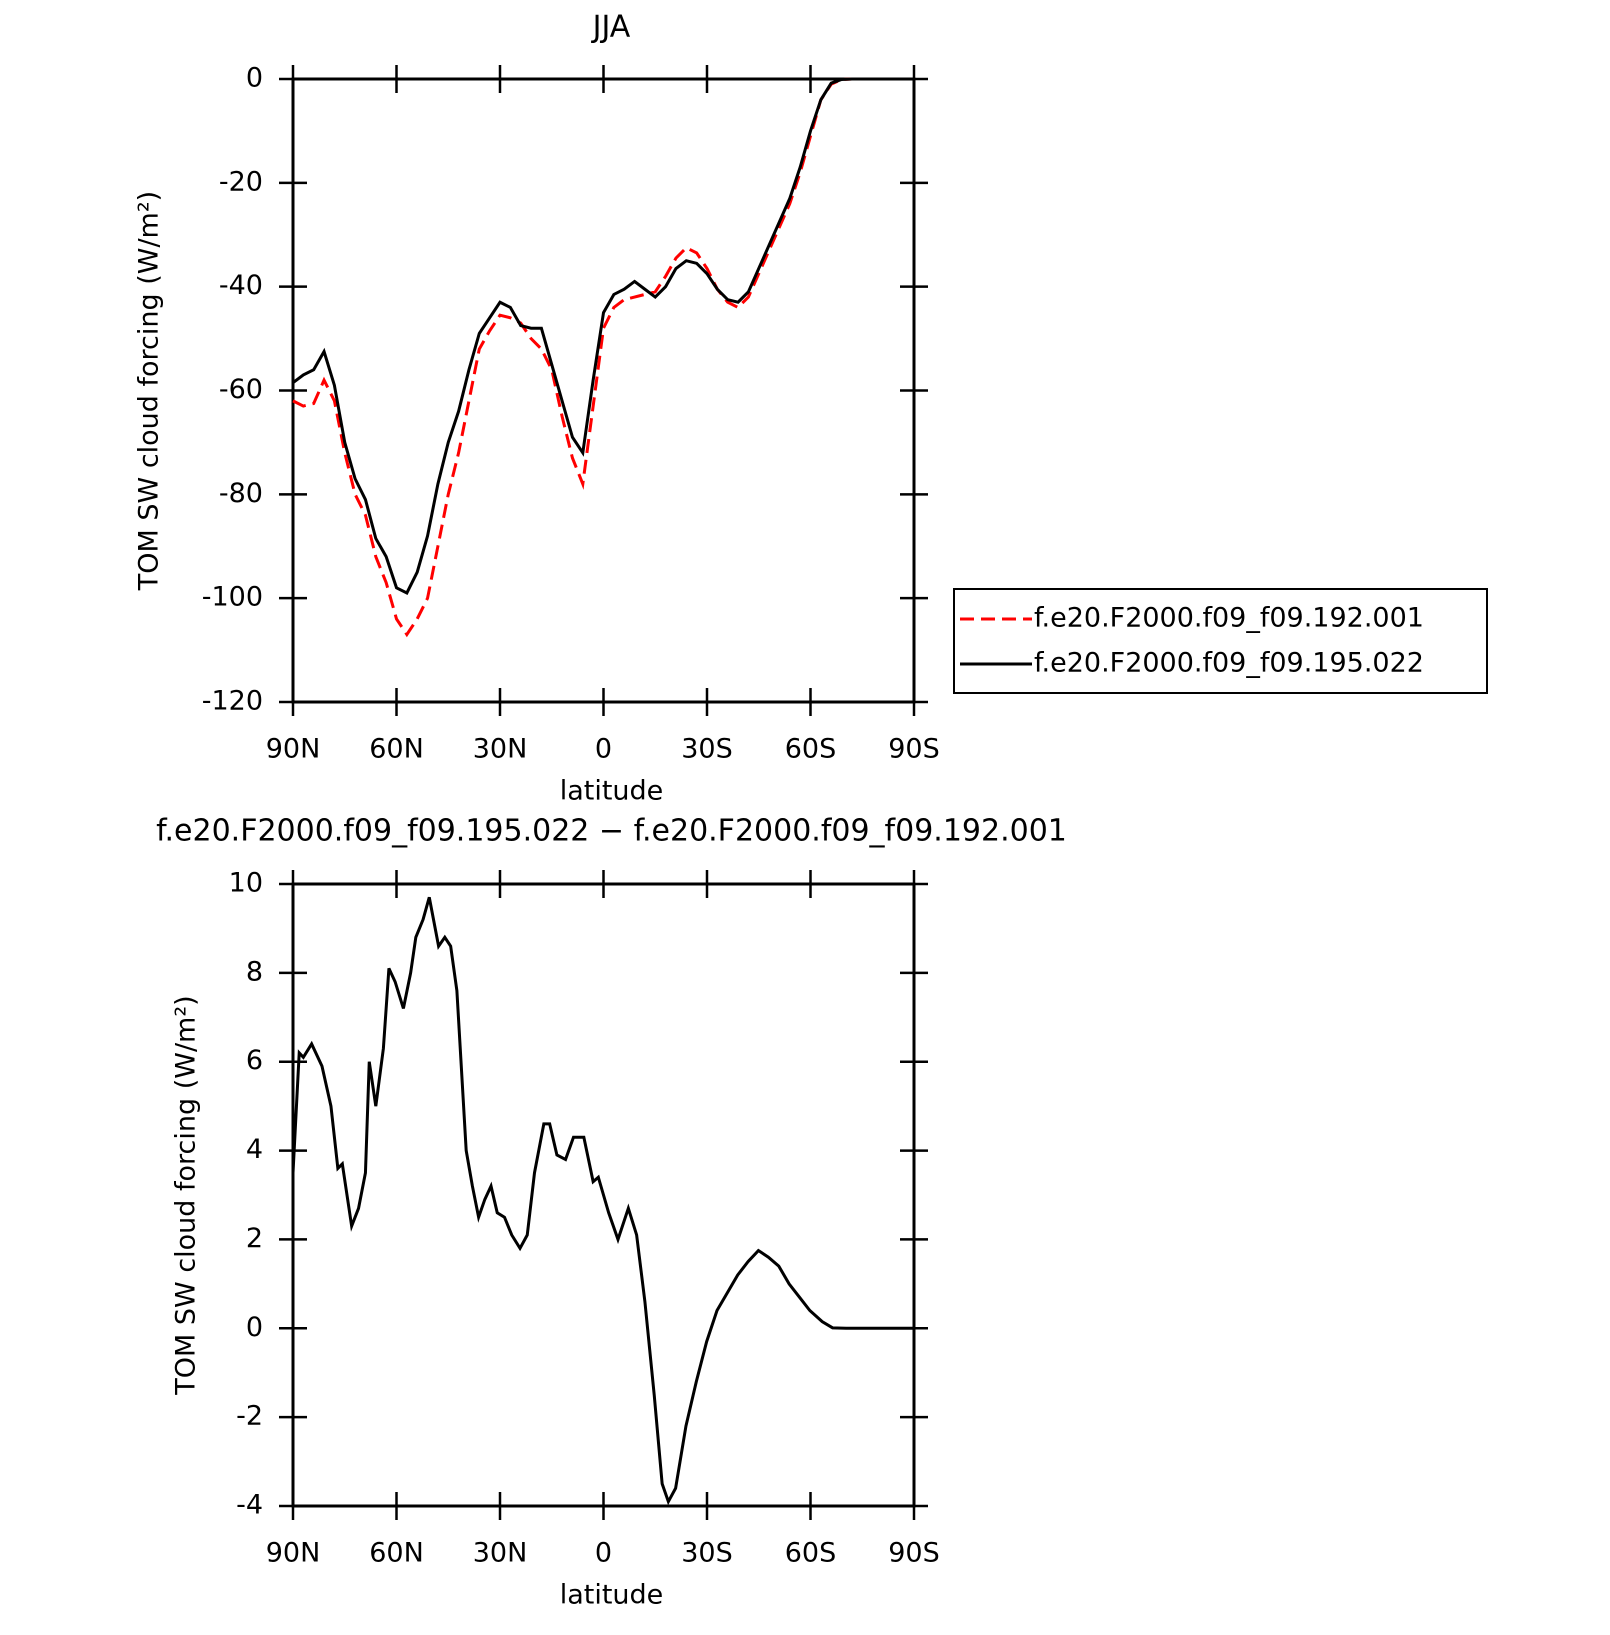 The image size is (1610, 1635). What do you see at coordinates (241, 493) in the screenshot?
I see `y-tick-label: -80` at bounding box center [241, 493].